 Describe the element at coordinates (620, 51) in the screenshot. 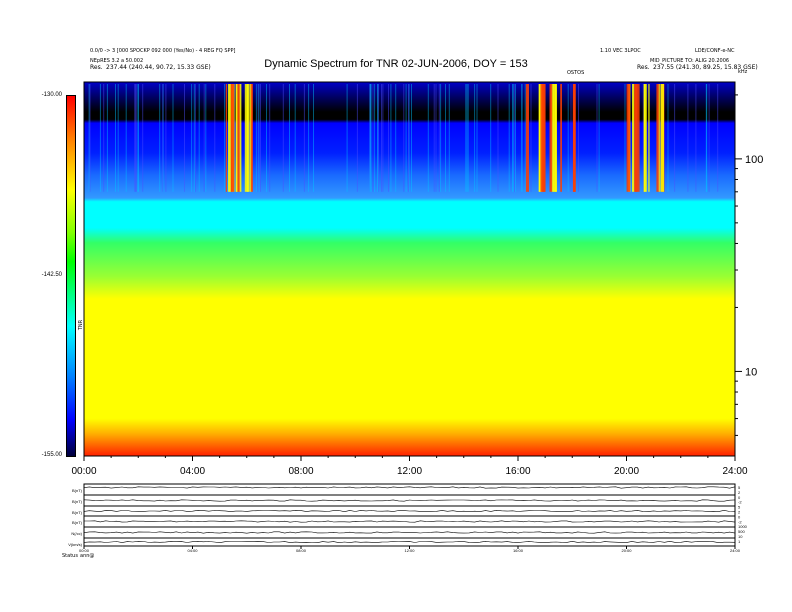

I see `header-right-line1: 1.10 VEC 3LPOC` at that location.